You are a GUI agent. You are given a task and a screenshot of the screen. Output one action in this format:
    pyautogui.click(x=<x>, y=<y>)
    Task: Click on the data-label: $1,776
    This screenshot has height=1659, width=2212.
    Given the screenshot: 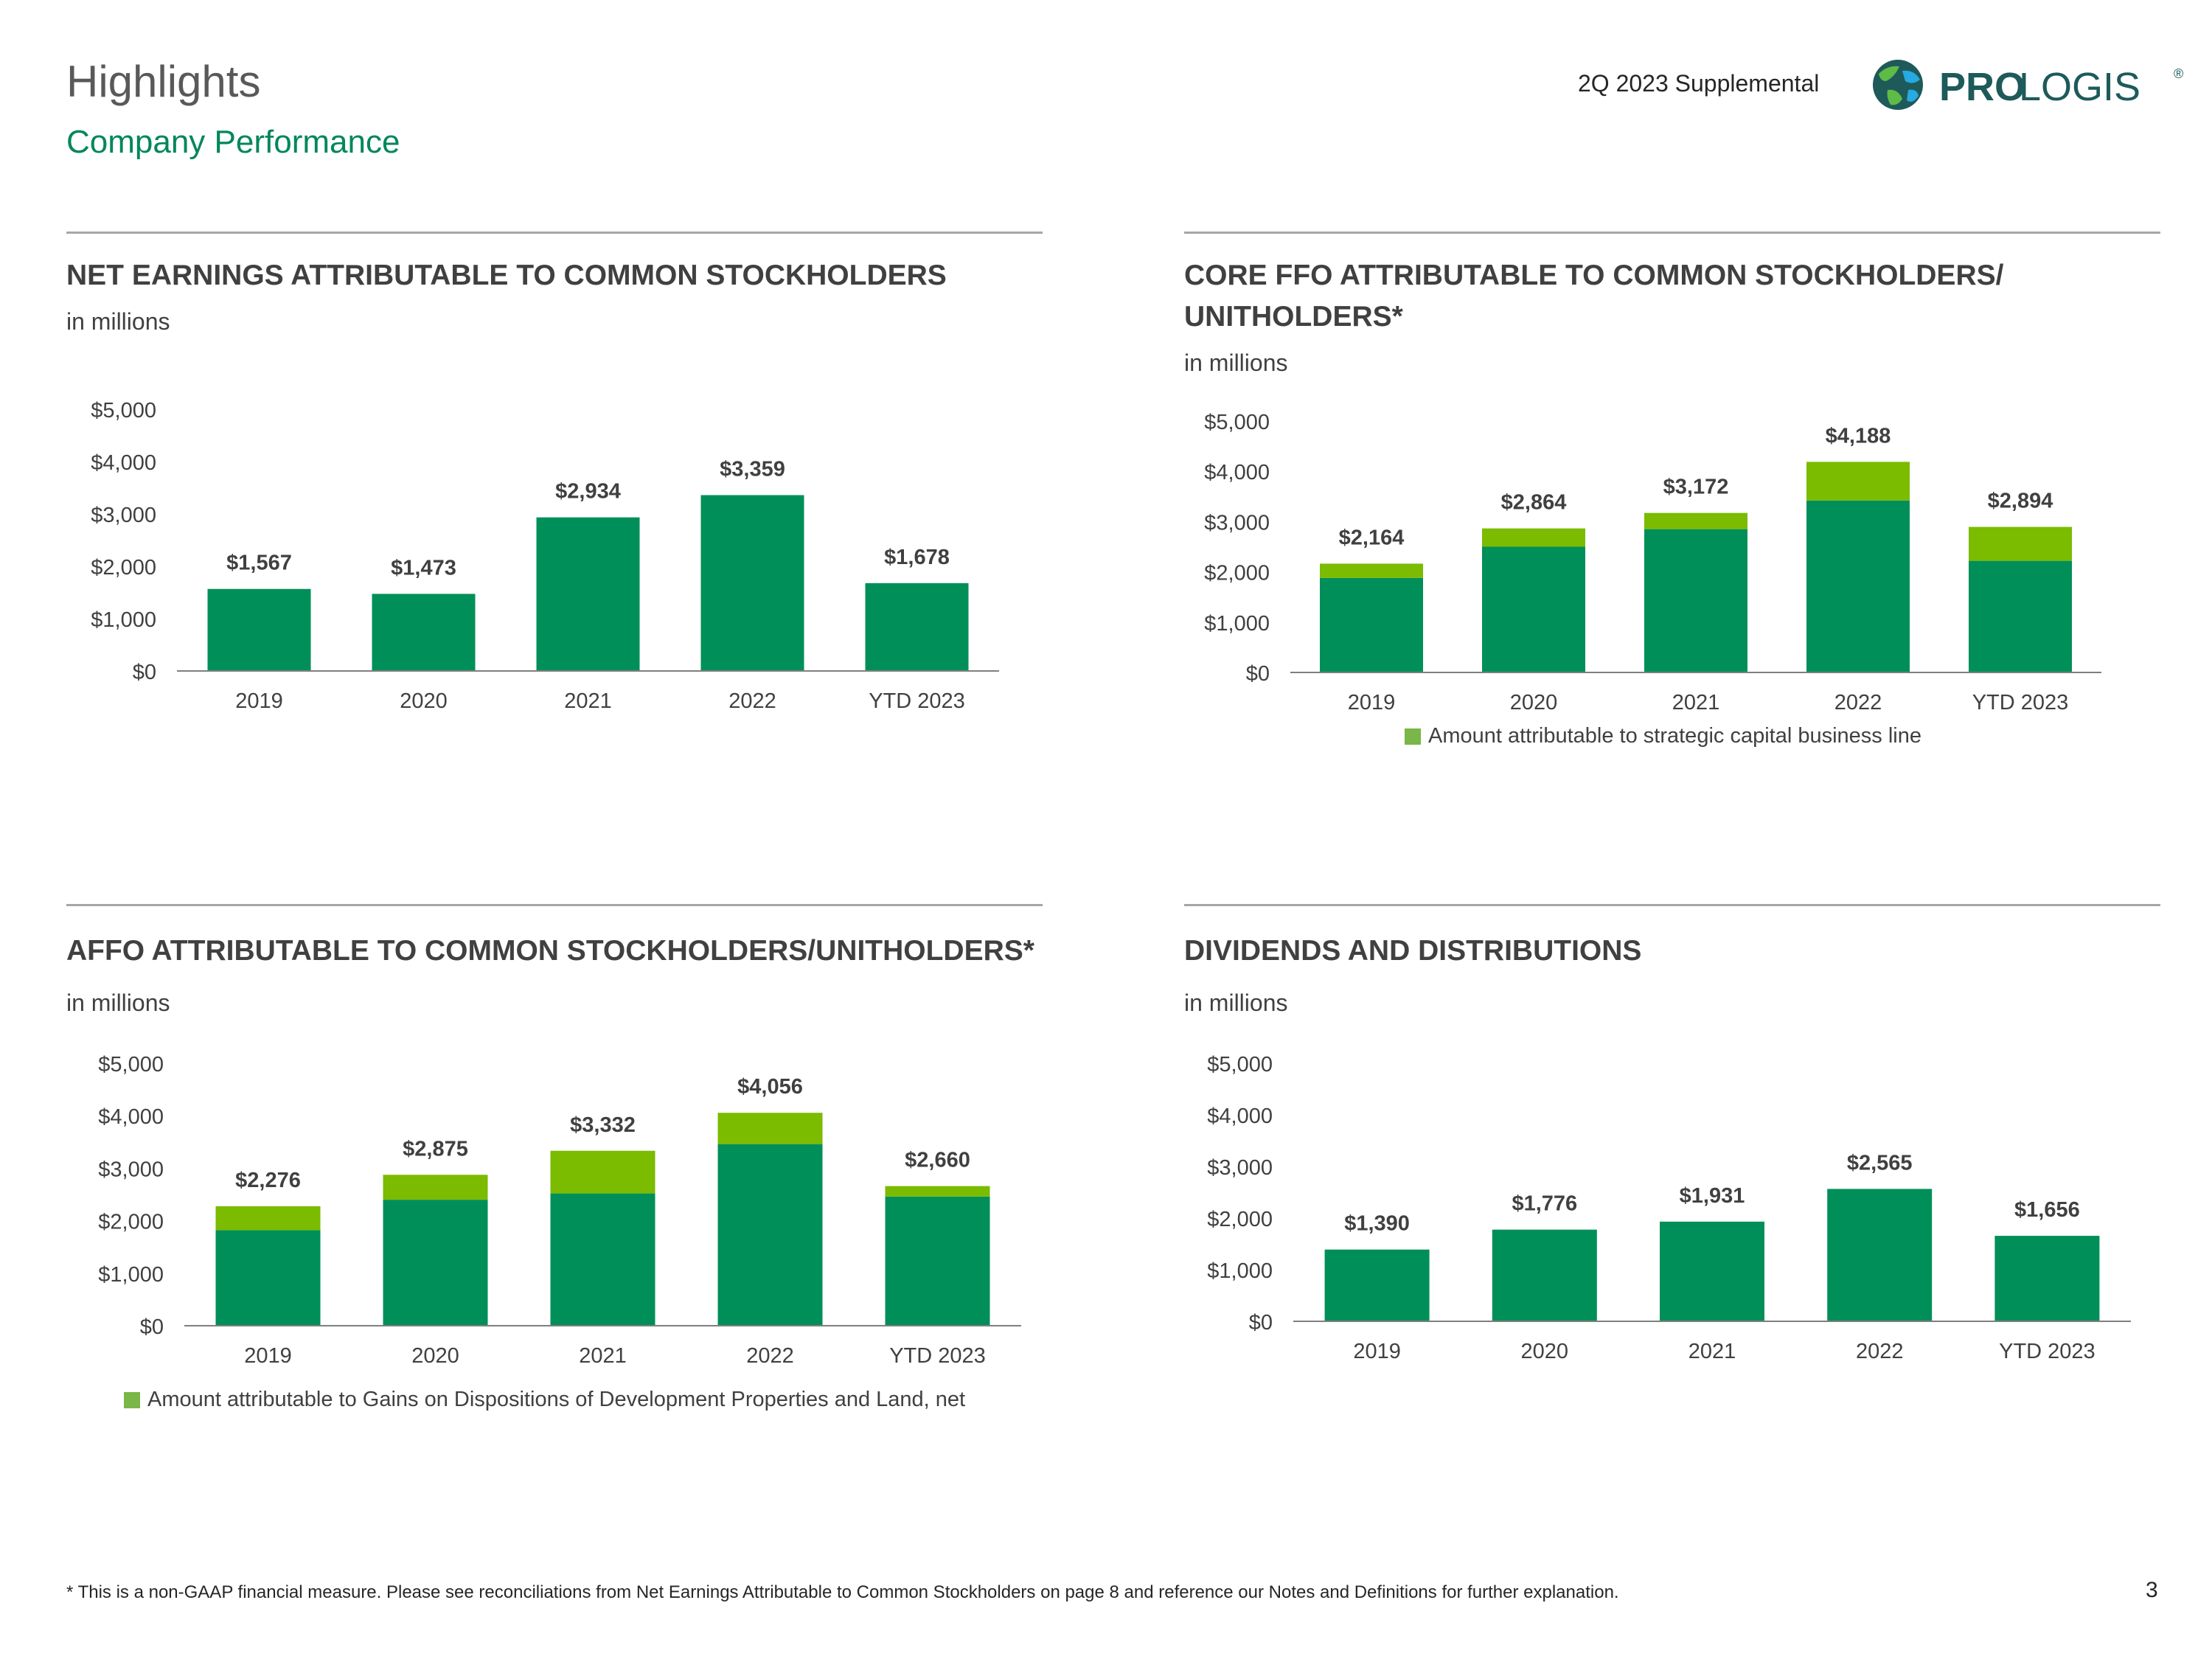 What is the action you would take?
    pyautogui.click(x=1544, y=1204)
    